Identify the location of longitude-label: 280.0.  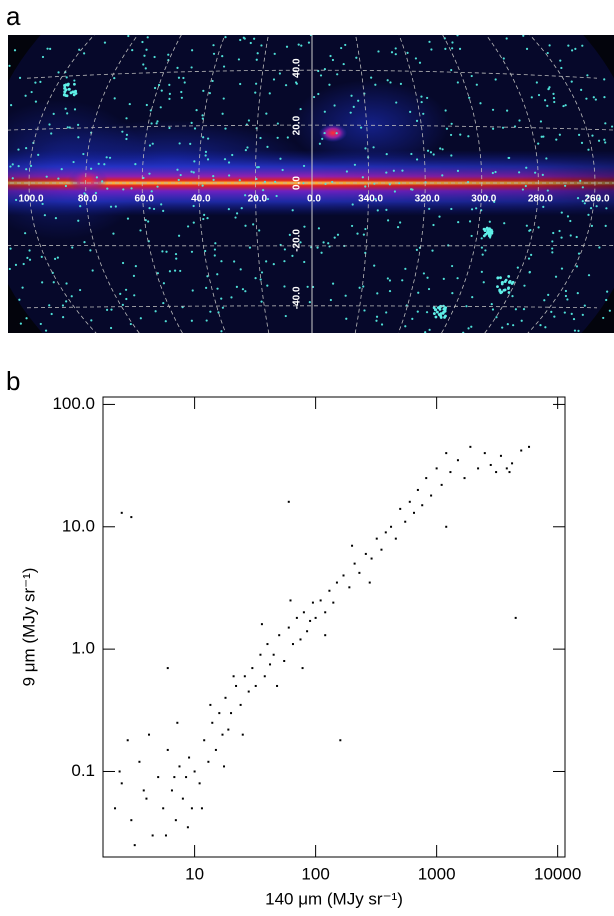
(540, 199).